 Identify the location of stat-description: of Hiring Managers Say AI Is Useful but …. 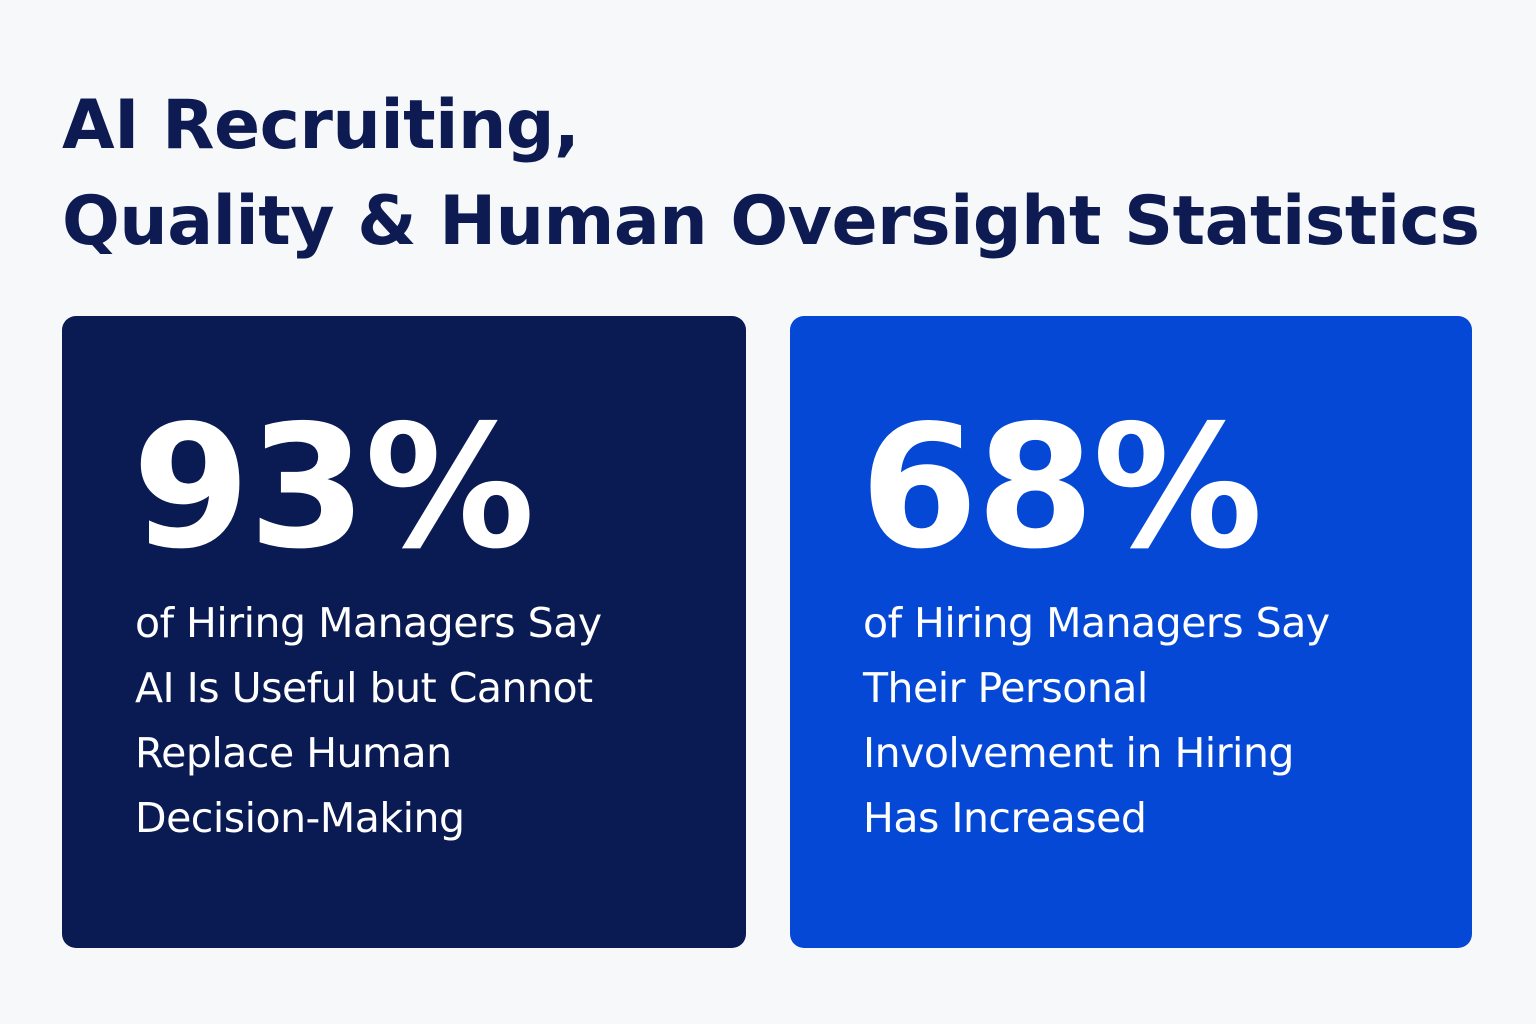
(368, 721).